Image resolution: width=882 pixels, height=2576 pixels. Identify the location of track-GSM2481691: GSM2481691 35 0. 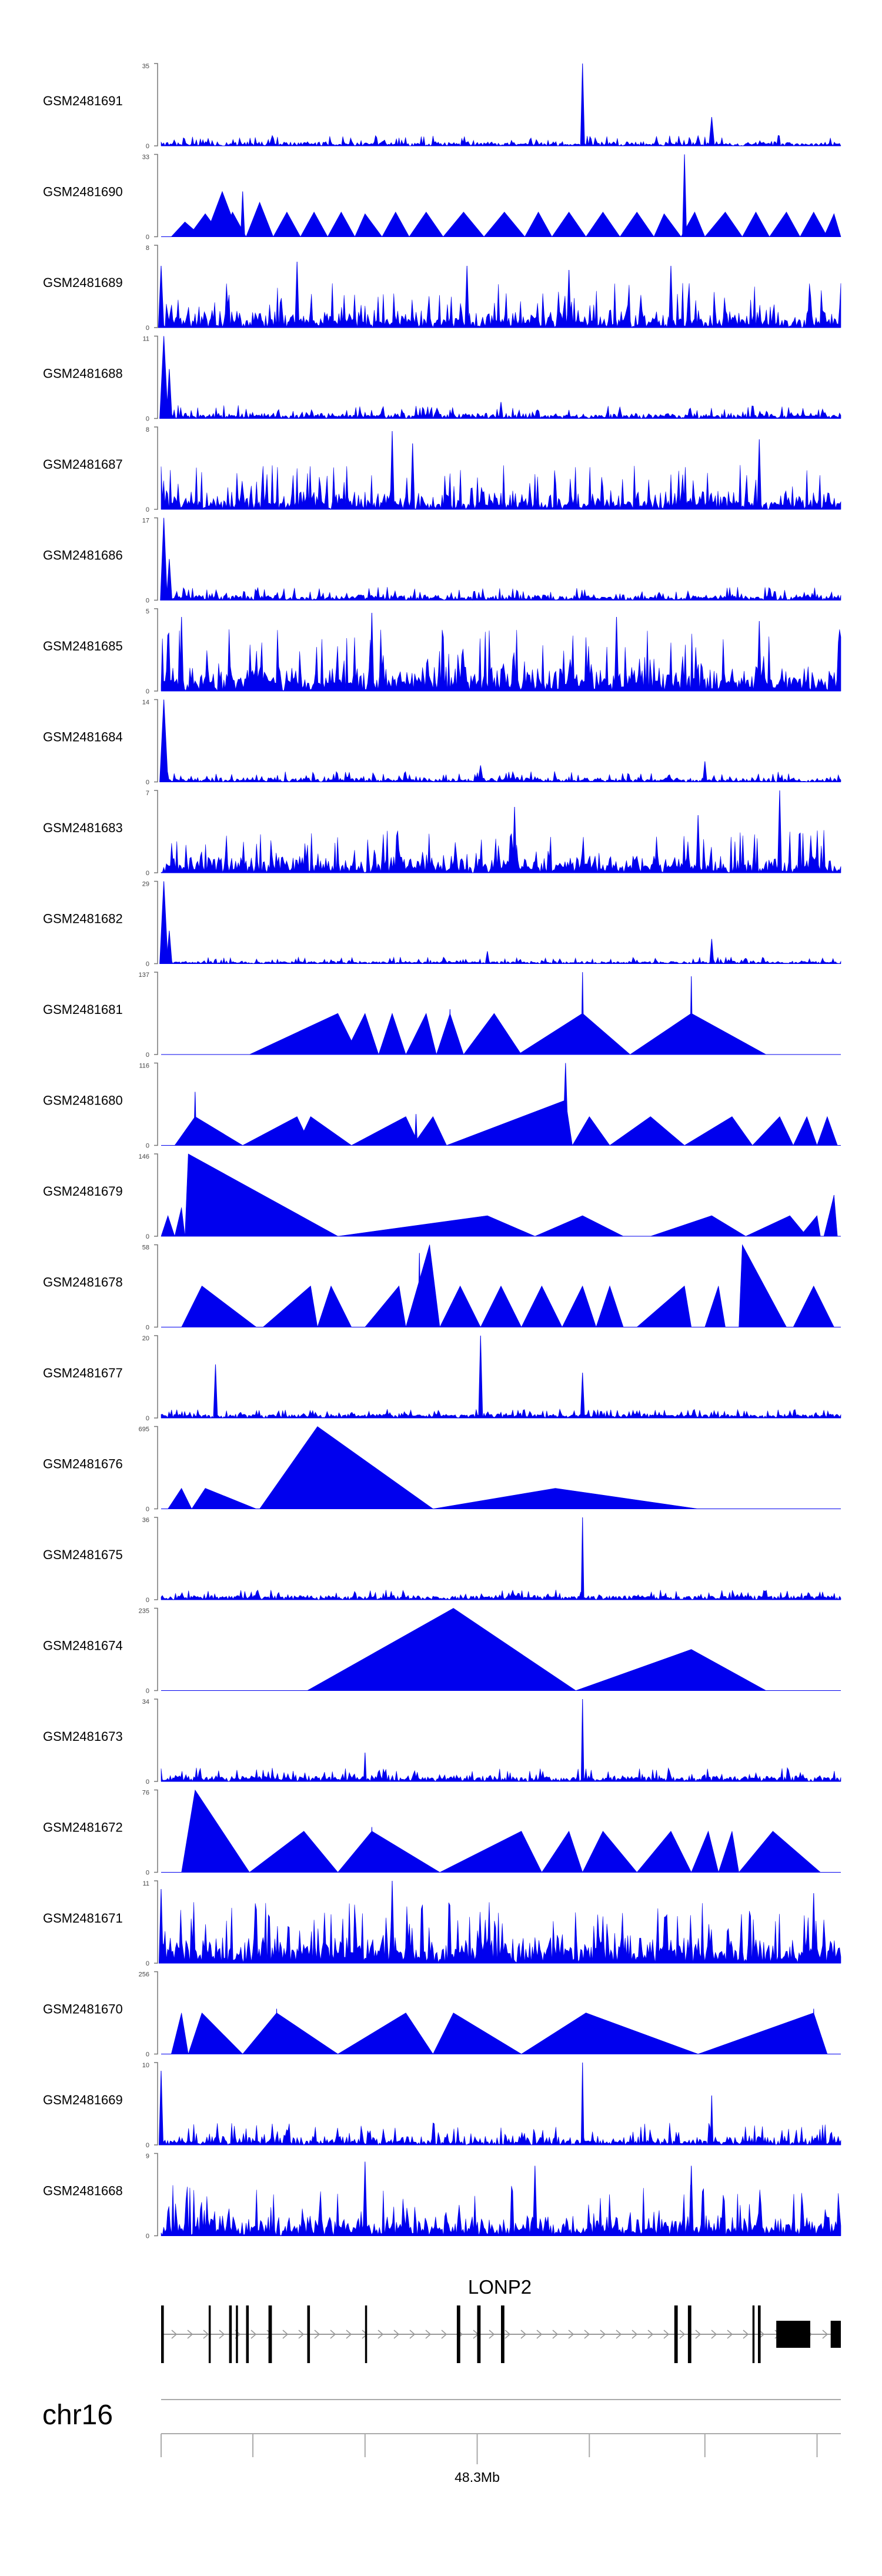
(442, 106).